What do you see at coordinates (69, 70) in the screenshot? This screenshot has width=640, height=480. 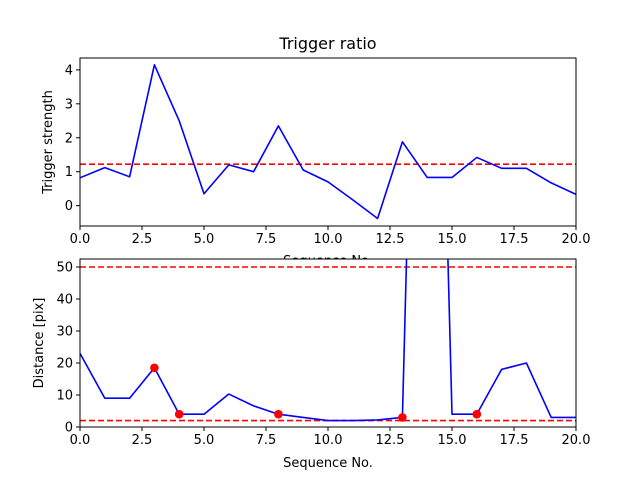 I see `y-tick-label: 4` at bounding box center [69, 70].